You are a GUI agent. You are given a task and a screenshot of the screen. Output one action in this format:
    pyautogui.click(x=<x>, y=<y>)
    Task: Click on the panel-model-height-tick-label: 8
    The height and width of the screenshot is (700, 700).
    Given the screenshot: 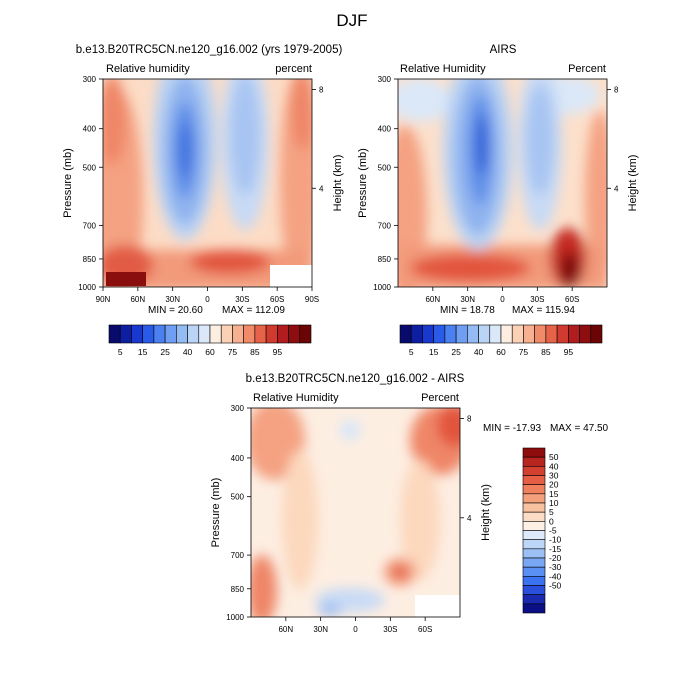 What is the action you would take?
    pyautogui.click(x=321, y=90)
    